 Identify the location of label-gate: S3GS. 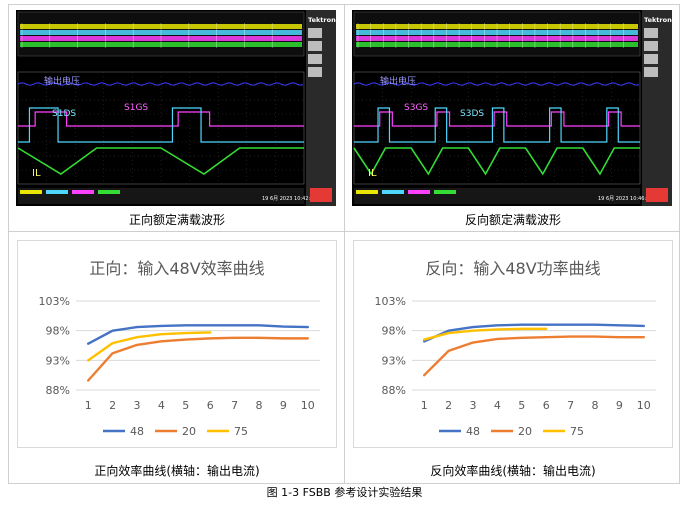
(416, 108).